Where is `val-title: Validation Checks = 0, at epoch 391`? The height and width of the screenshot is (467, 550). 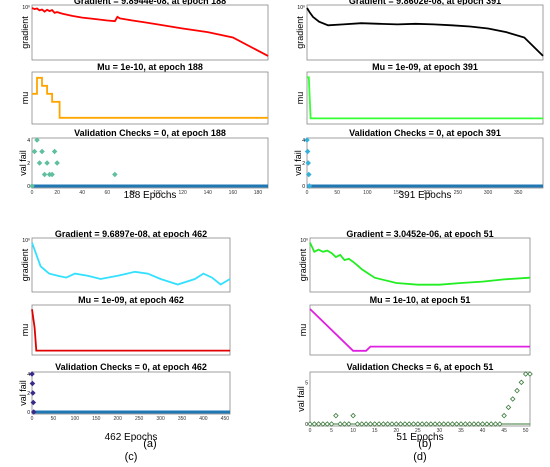
val-title: Validation Checks = 0, at epoch 391 is located at coordinates (425, 133).